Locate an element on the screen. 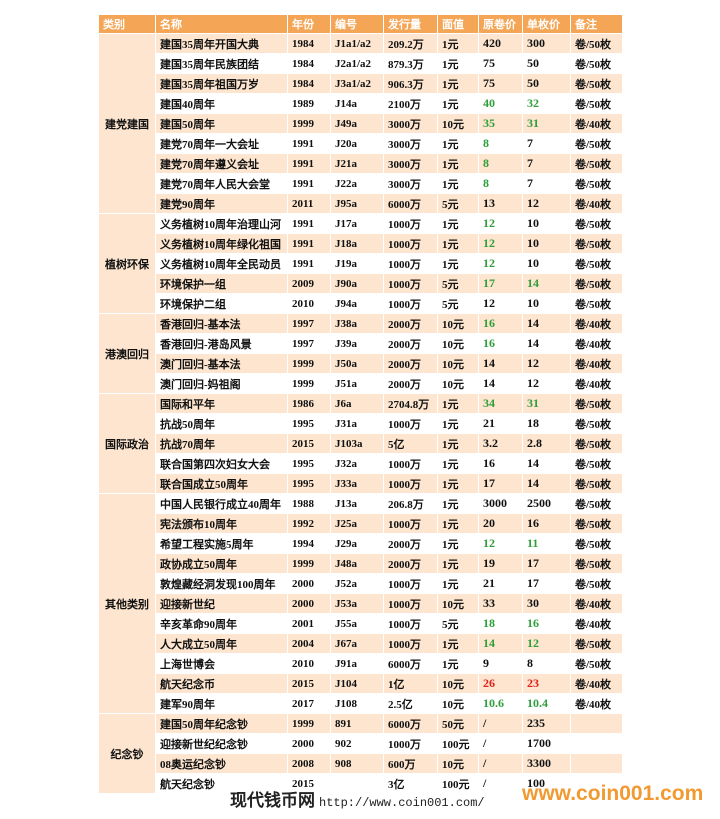 This screenshot has height=819, width=720. table-row: 航天纪念钞 2015 3亿 100元/100 is located at coordinates (361, 783).